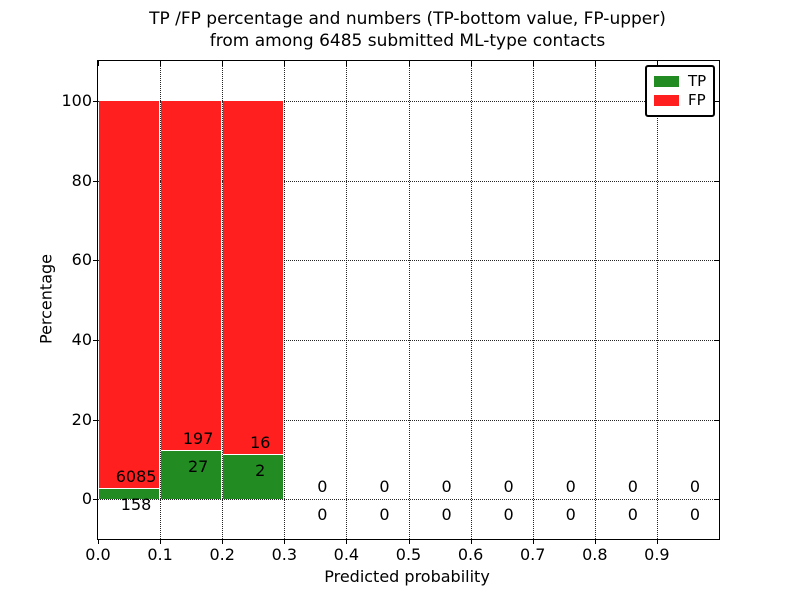 This screenshot has height=600, width=800. Describe the element at coordinates (81, 260) in the screenshot. I see `y-tick-label: 60` at that location.